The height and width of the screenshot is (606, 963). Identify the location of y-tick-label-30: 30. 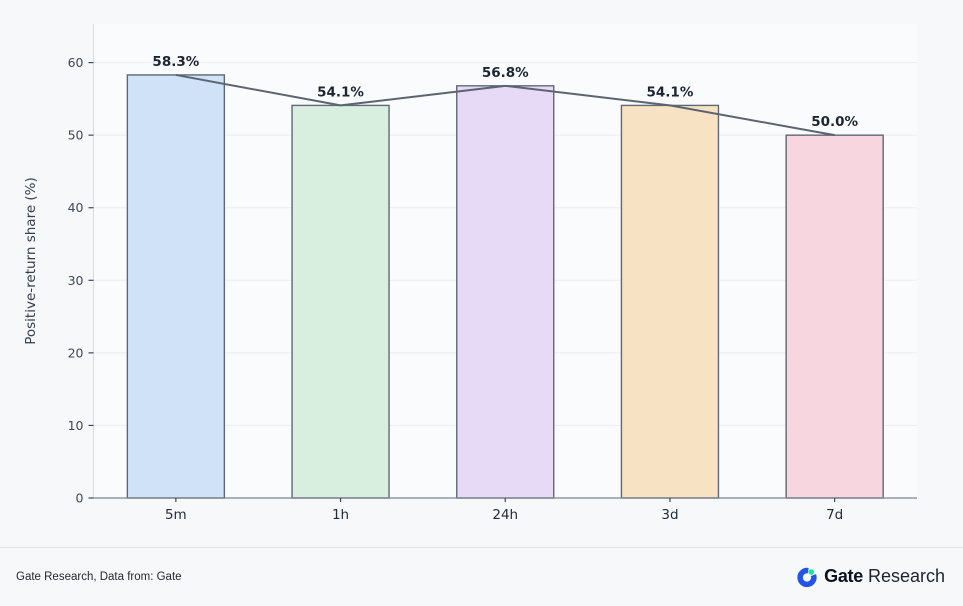
(76, 280).